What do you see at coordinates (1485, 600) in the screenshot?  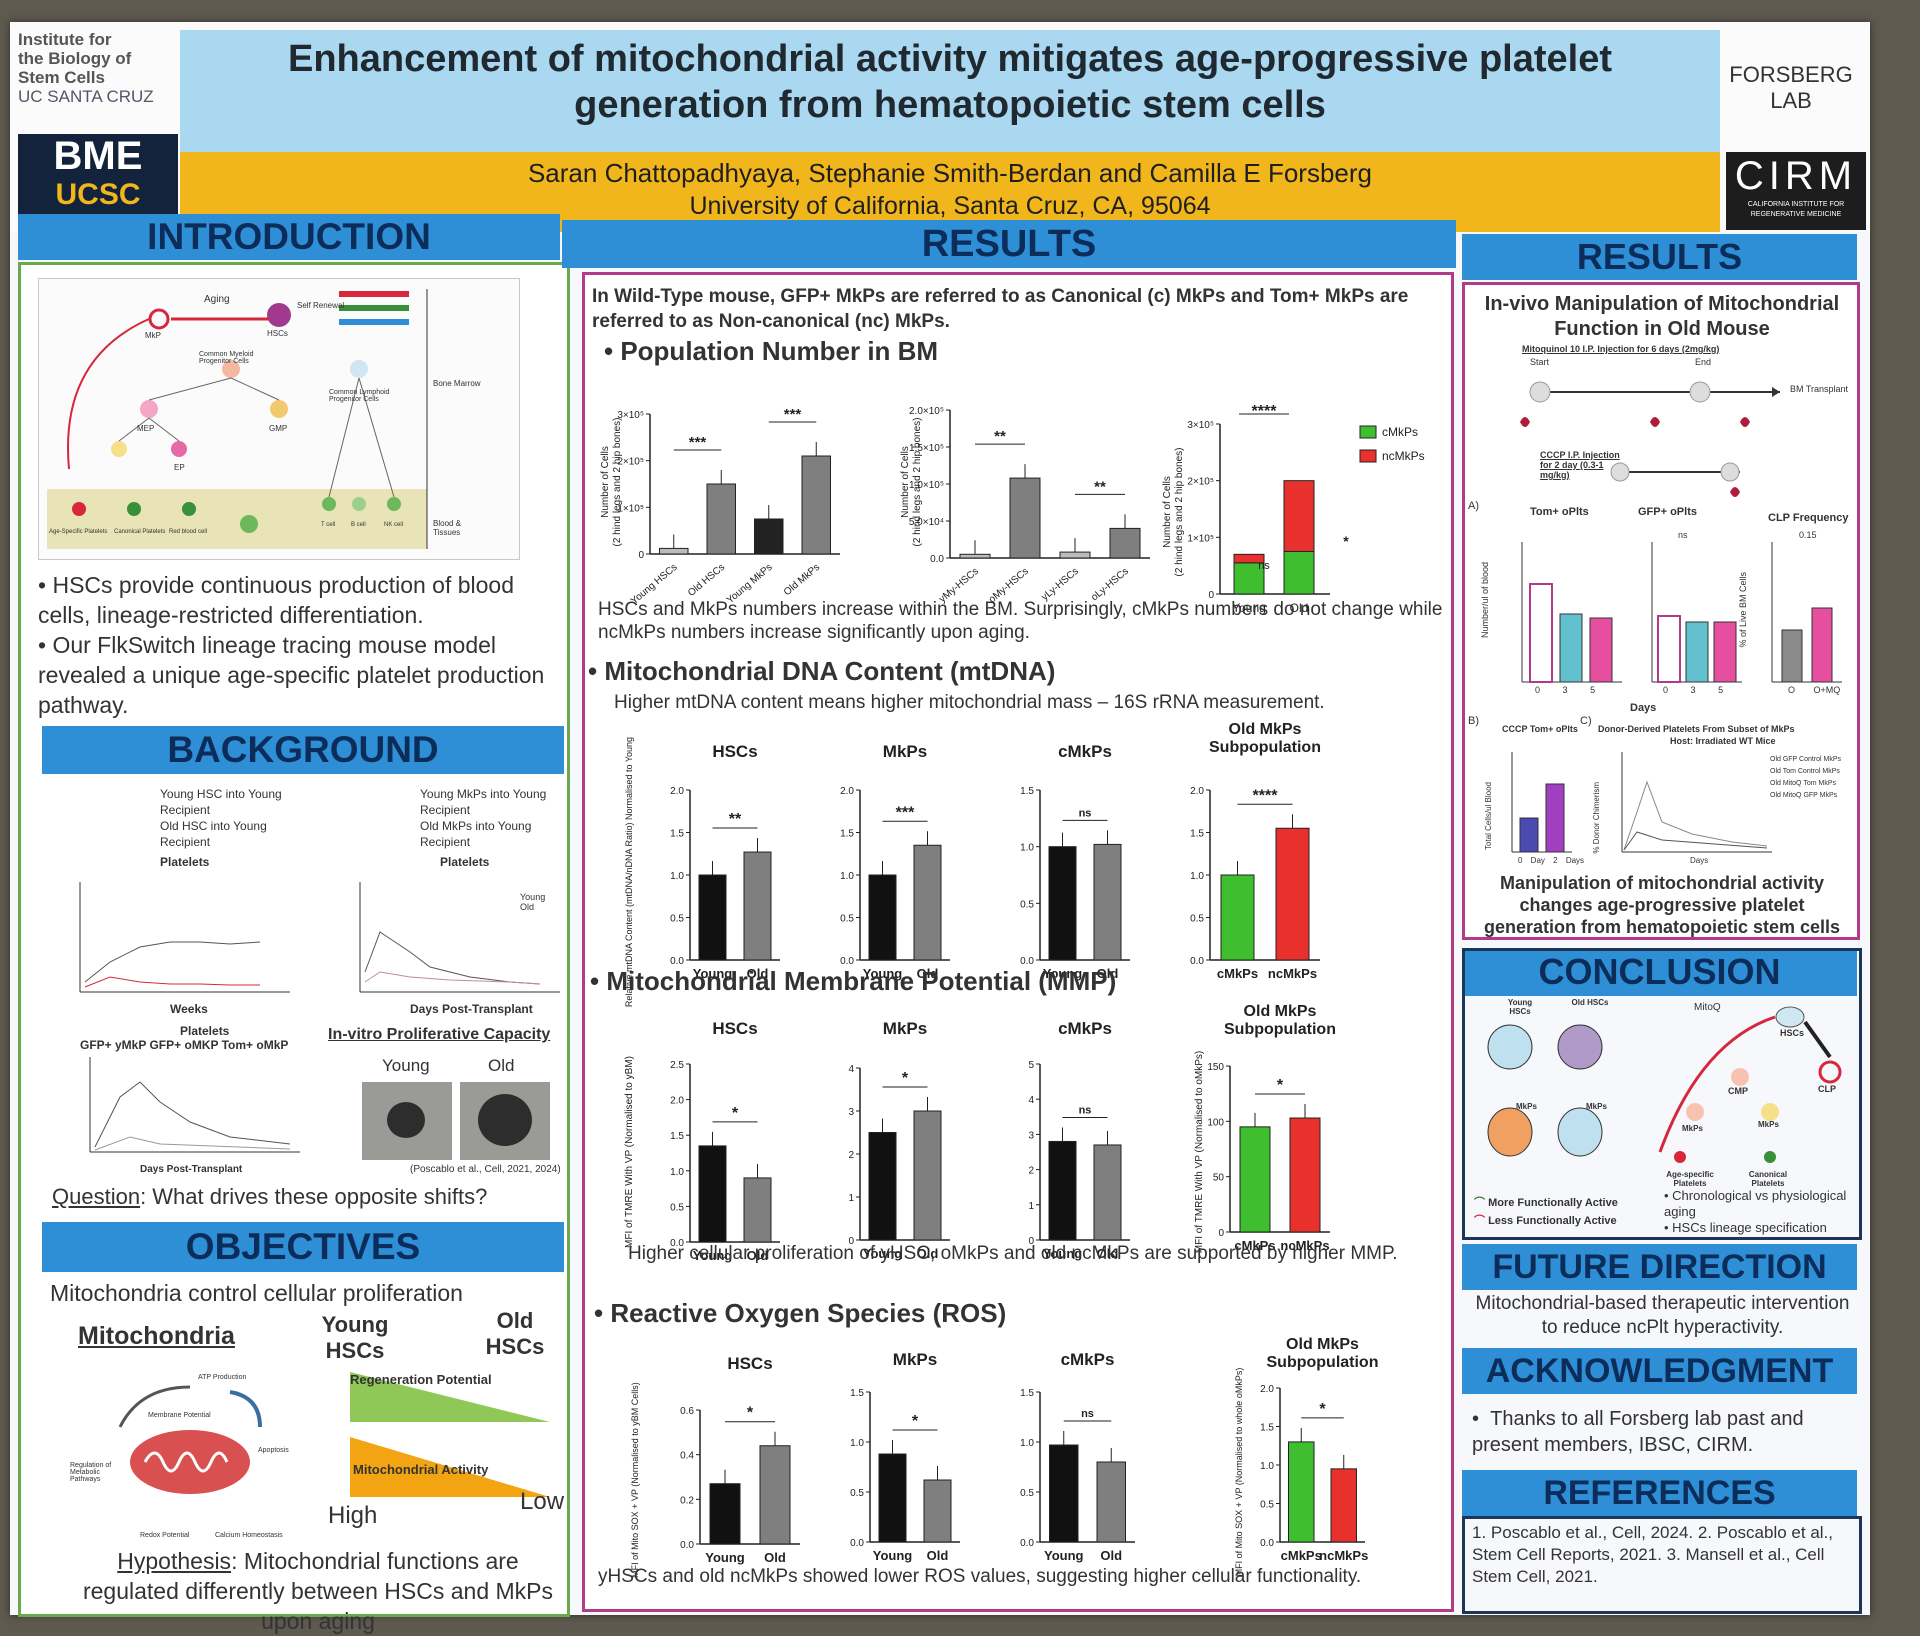 I see `a-ylabel: Number/ul of blood` at bounding box center [1485, 600].